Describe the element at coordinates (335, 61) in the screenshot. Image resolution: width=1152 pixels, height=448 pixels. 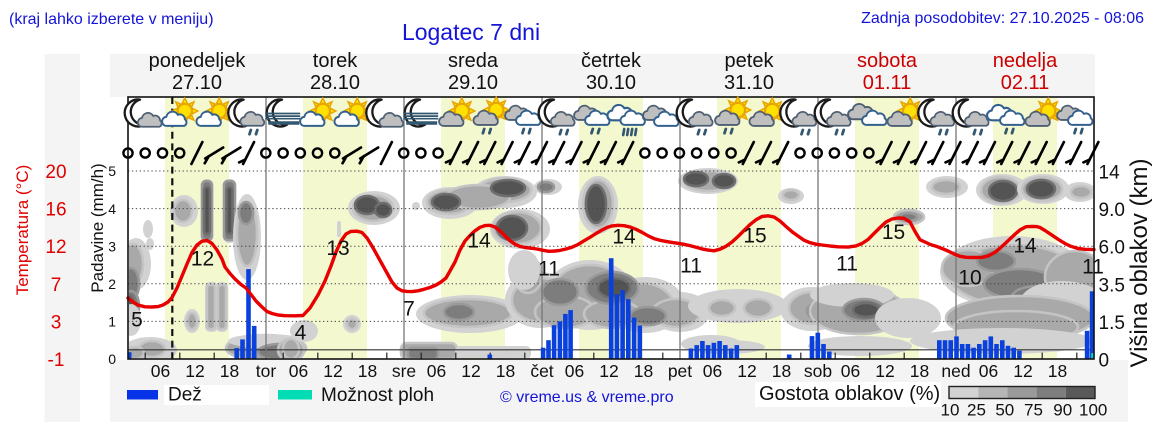
I see `svg-text: torek` at that location.